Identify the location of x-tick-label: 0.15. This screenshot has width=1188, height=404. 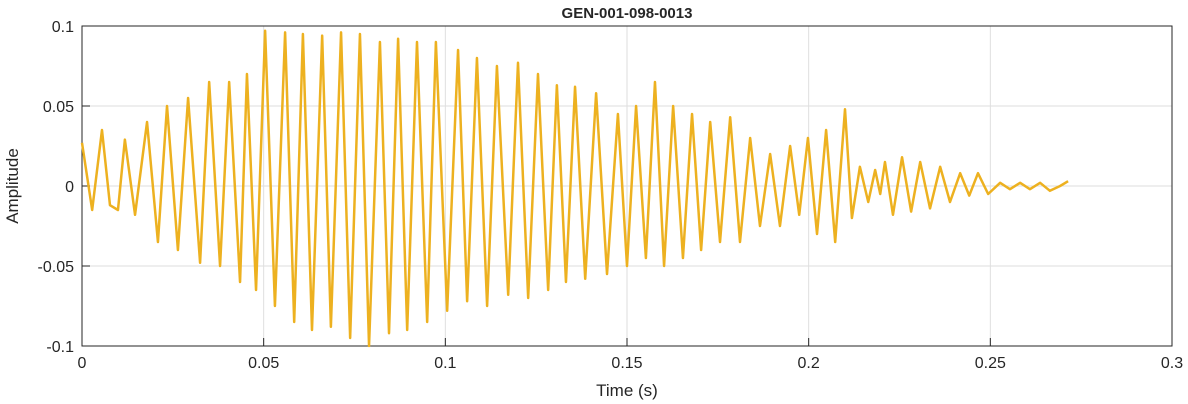
(626, 363).